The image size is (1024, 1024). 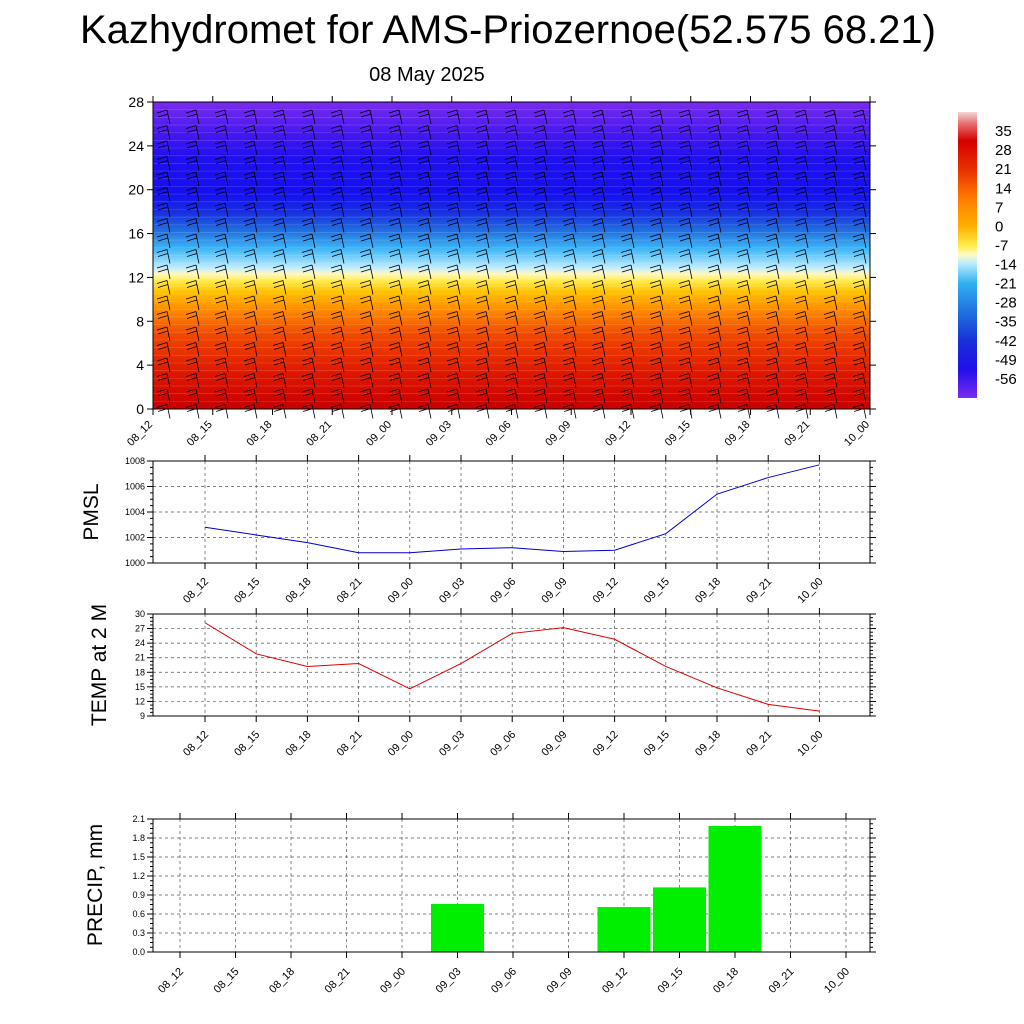 I want to click on colorbar-label: 0, so click(x=999, y=226).